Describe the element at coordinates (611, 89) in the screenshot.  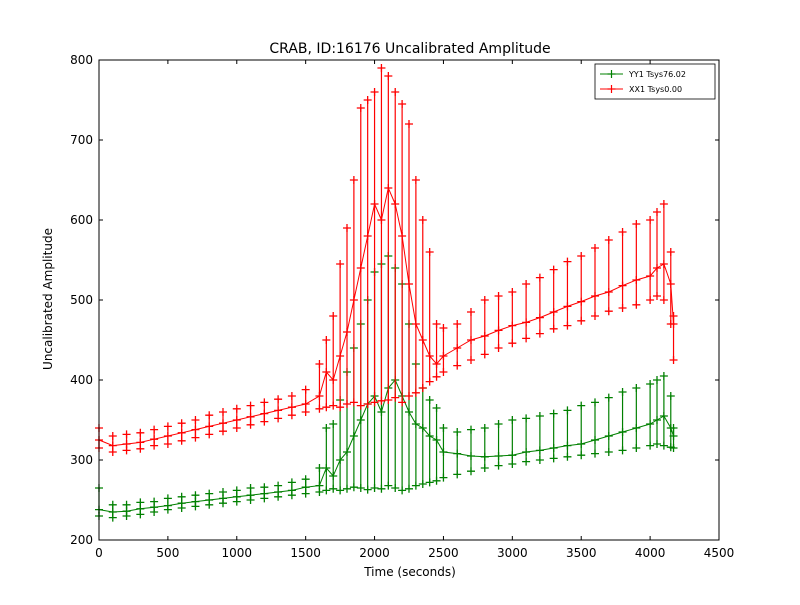
I see `legend-swatch-marker` at that location.